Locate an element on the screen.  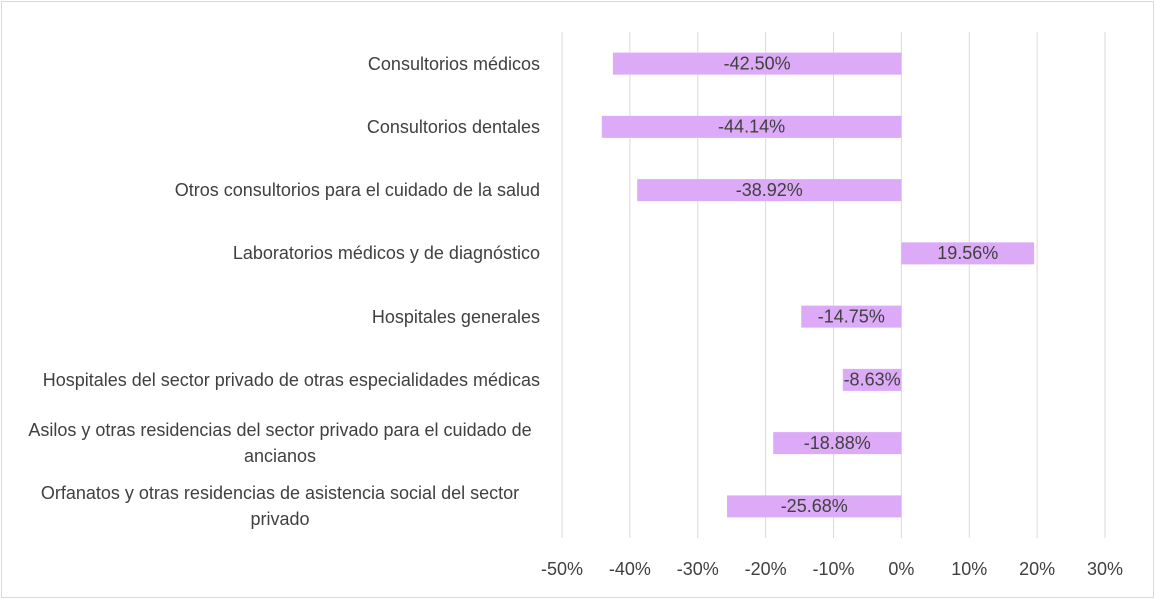
x-tick-label: 30% is located at coordinates (1105, 569).